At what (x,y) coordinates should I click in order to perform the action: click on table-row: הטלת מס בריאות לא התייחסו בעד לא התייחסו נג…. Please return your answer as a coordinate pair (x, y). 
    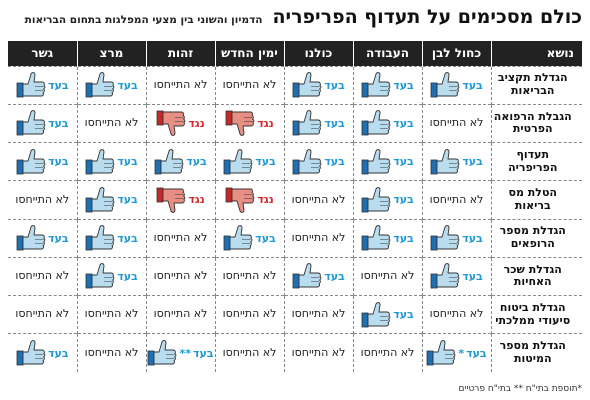
    Looking at the image, I should click on (295, 199).